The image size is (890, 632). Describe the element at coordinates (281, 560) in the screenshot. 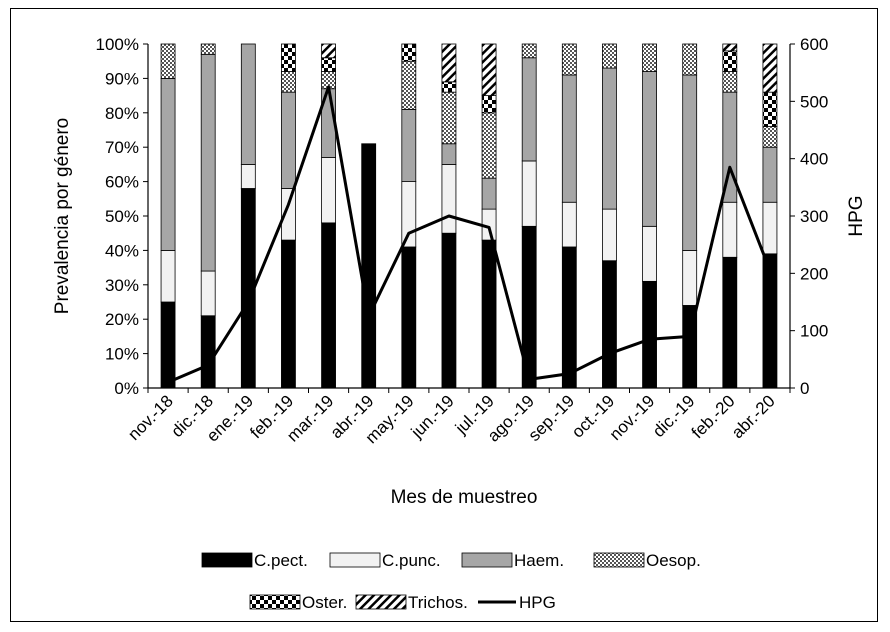

I see `legend-label: C.pect.` at that location.